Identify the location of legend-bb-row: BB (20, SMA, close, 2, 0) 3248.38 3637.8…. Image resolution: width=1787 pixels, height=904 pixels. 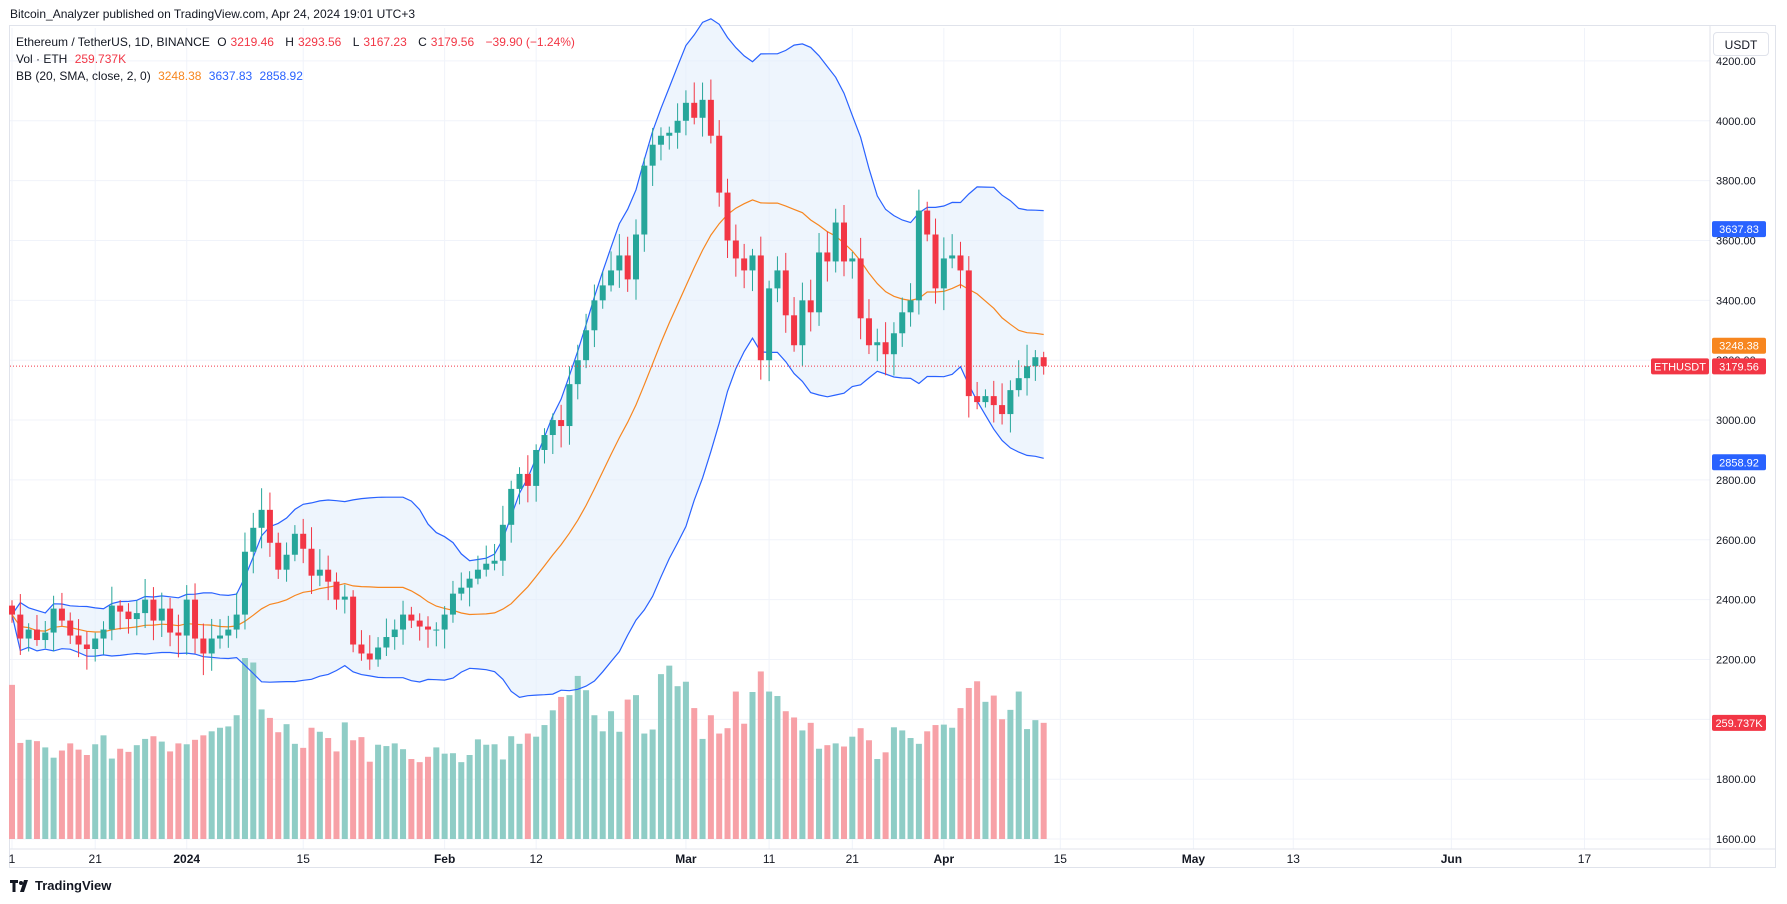
(297, 76).